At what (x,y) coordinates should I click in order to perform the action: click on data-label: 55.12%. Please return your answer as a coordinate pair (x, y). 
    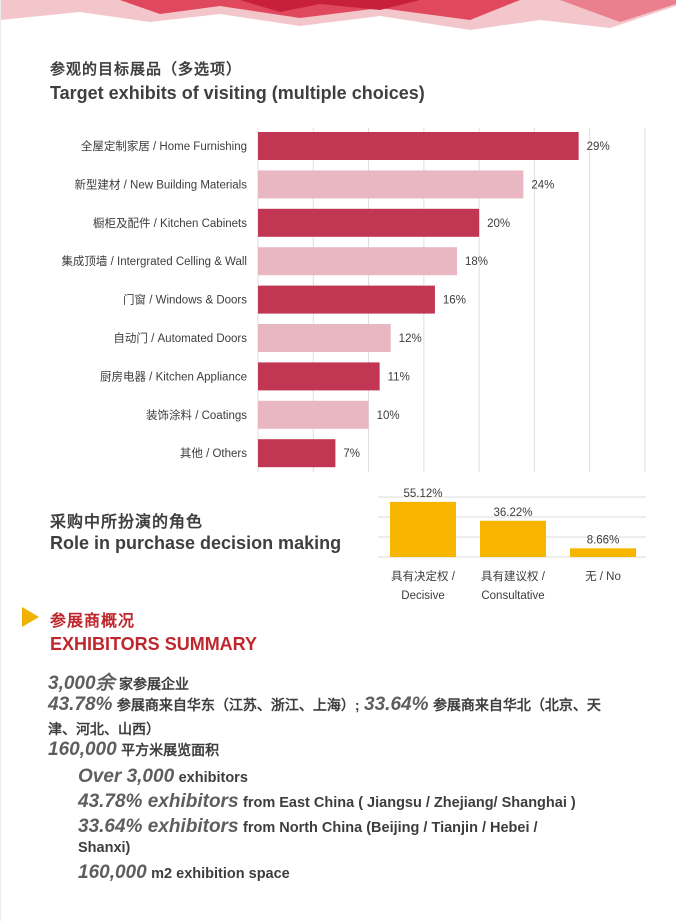
    Looking at the image, I should click on (422, 494).